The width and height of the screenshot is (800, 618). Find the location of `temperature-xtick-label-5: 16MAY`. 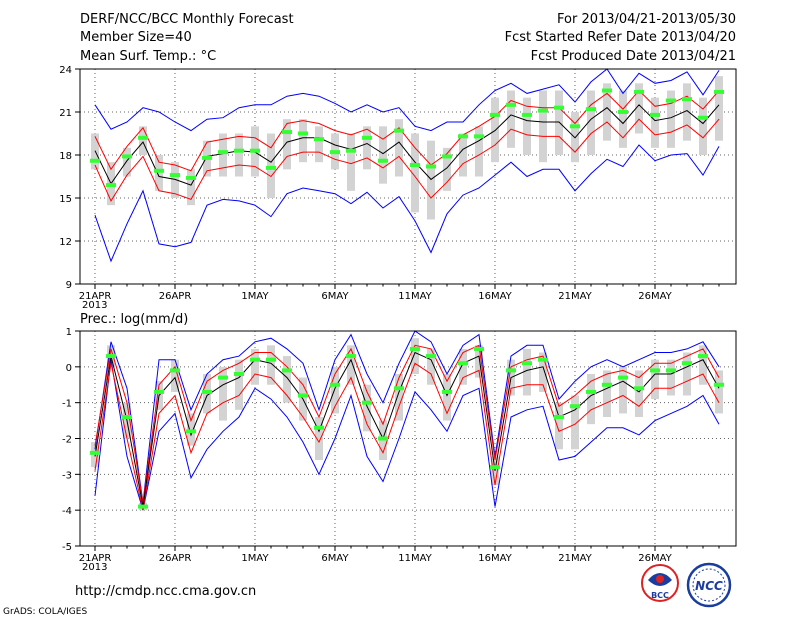

temperature-xtick-label-5: 16MAY is located at coordinates (495, 296).